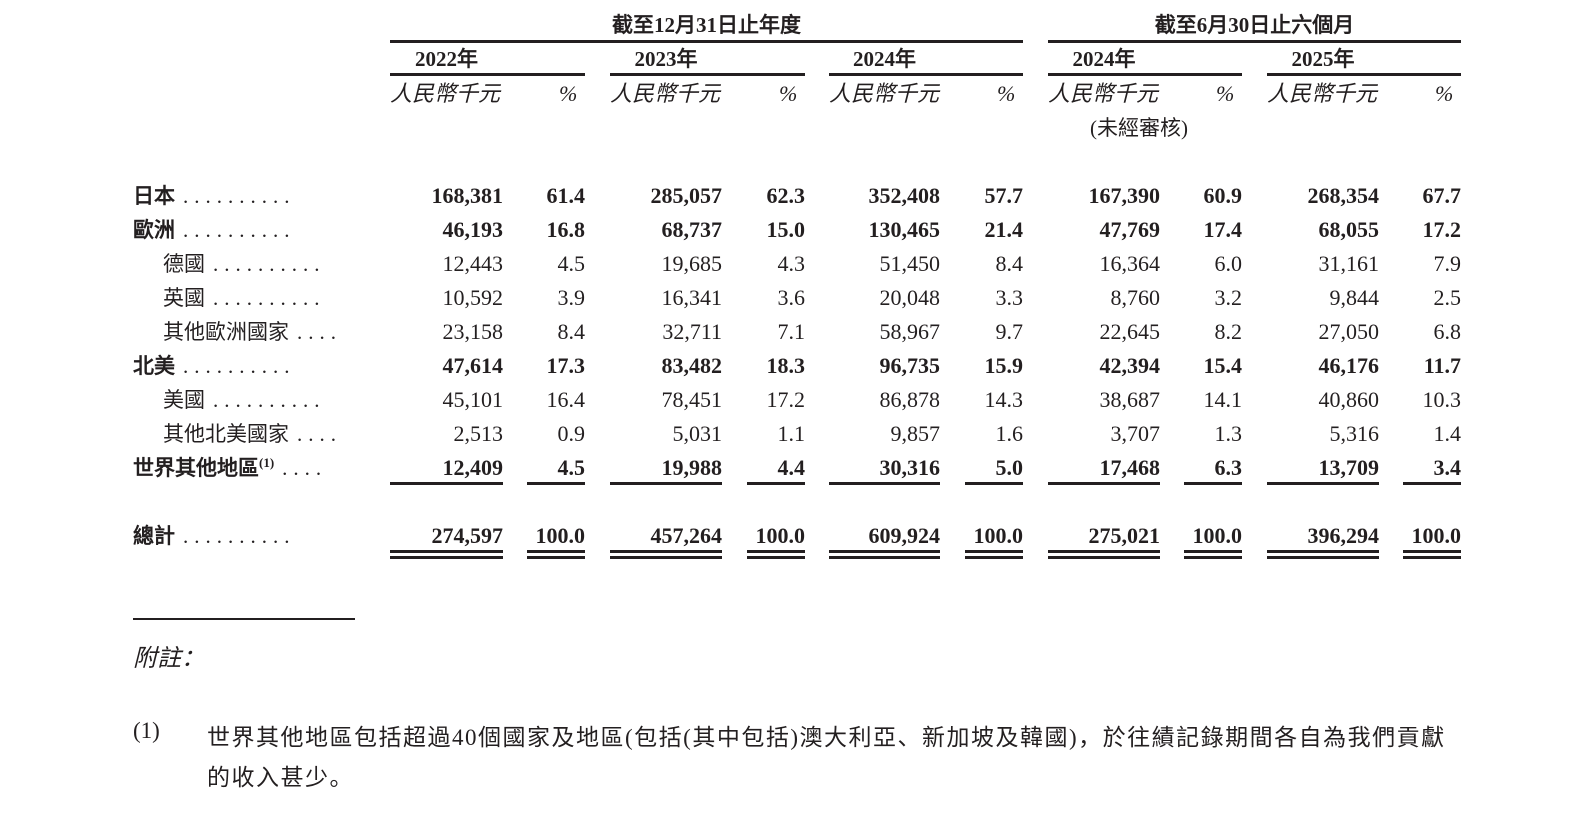 This screenshot has height=814, width=1584. What do you see at coordinates (1343, 535) in the screenshot?
I see `total-amount-cell: 396,294` at bounding box center [1343, 535].